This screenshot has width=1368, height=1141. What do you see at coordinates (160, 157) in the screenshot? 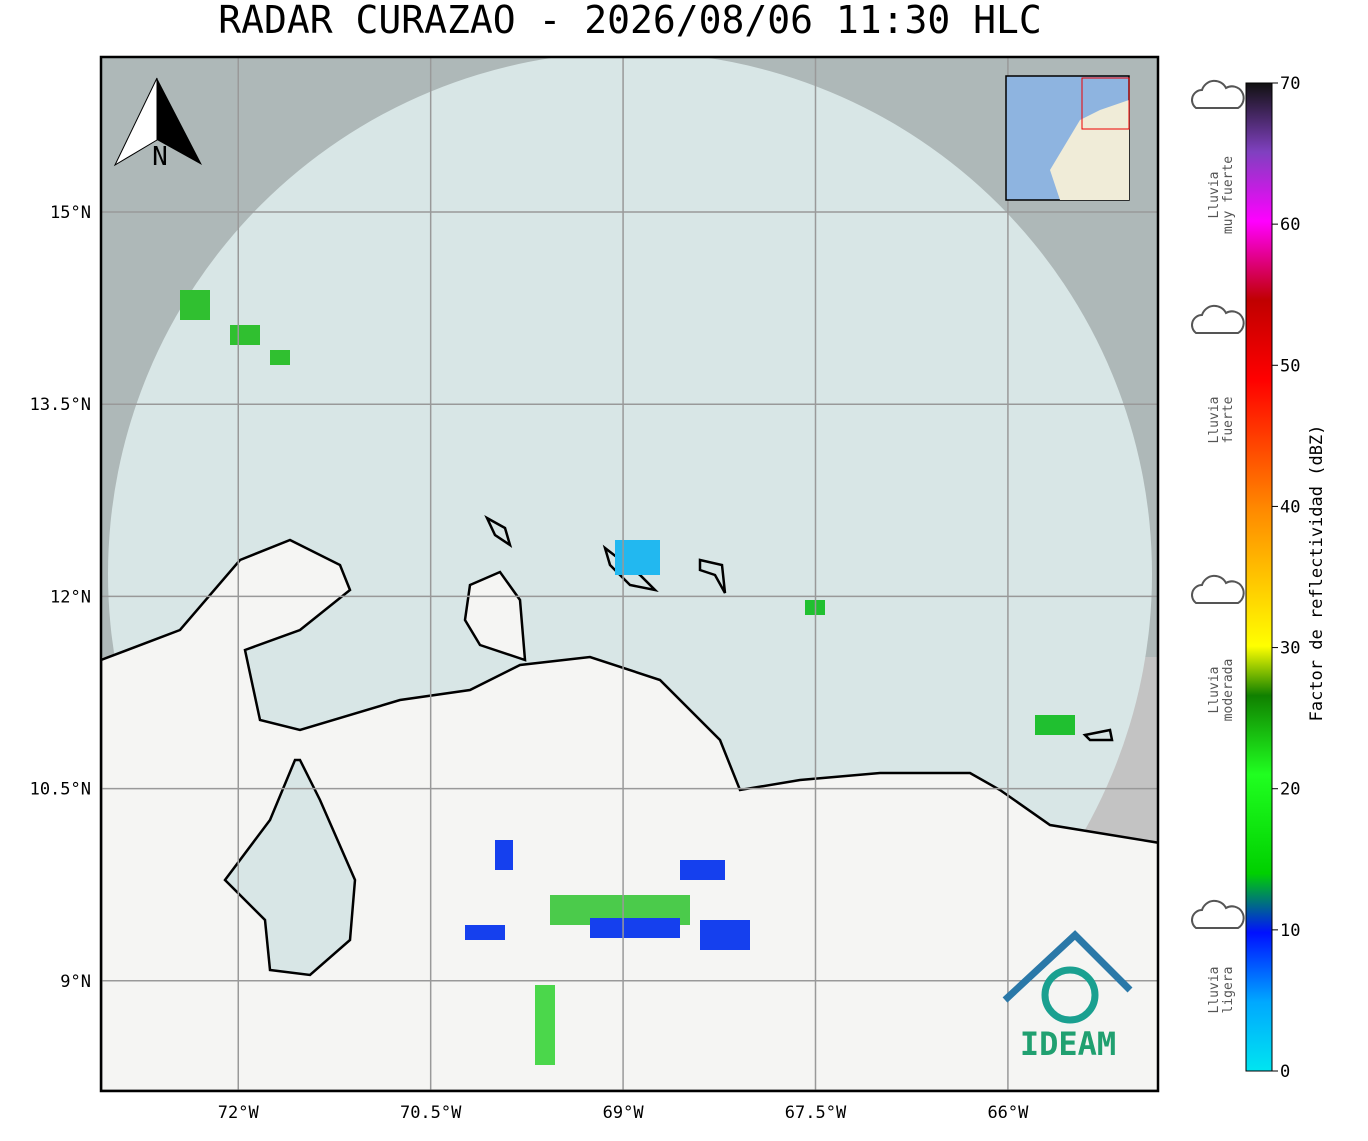
I see `north-label: N` at bounding box center [160, 157].